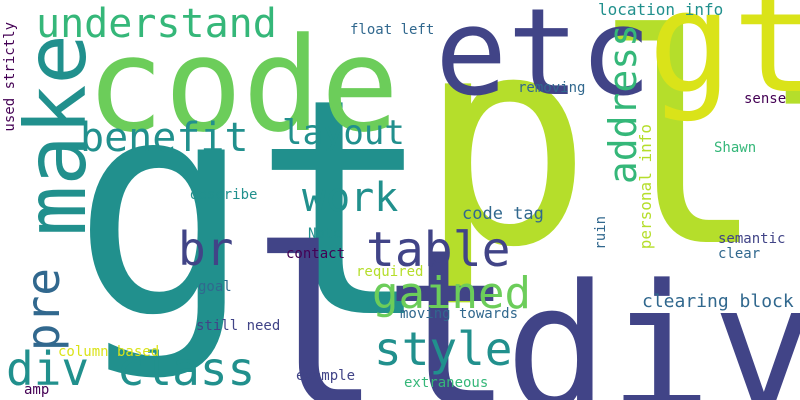 The width and height of the screenshot is (800, 400). I want to click on word-extraneous: extraneous, so click(446, 383).